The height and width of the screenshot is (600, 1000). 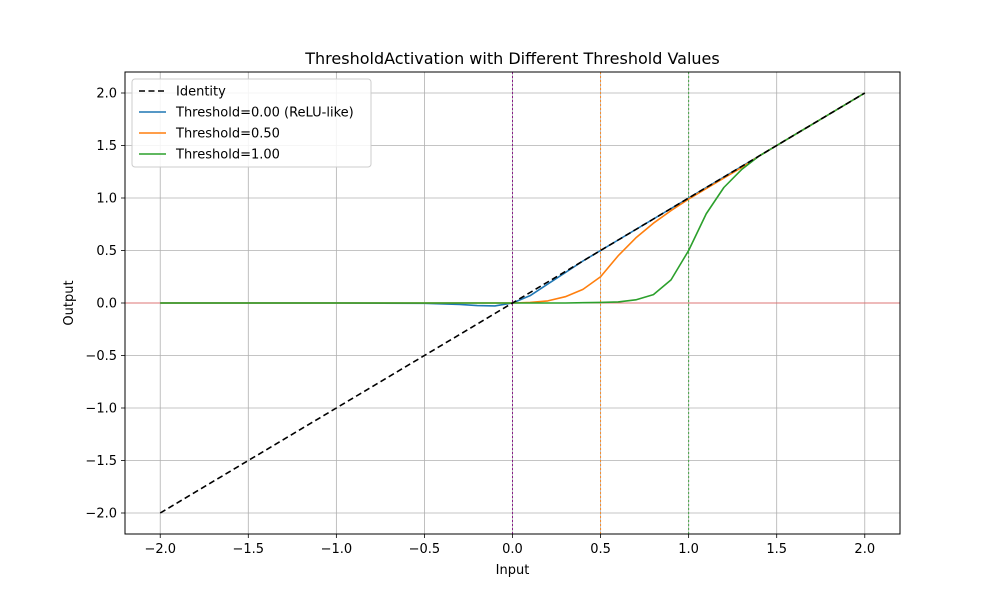 I want to click on legend-box, so click(x=251, y=123).